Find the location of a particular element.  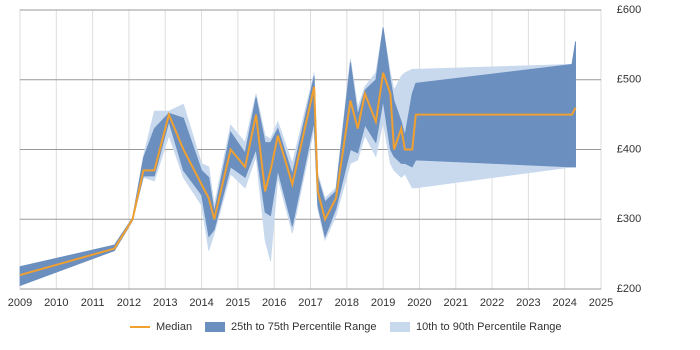

x-tick-label: 2024 is located at coordinates (564, 303).